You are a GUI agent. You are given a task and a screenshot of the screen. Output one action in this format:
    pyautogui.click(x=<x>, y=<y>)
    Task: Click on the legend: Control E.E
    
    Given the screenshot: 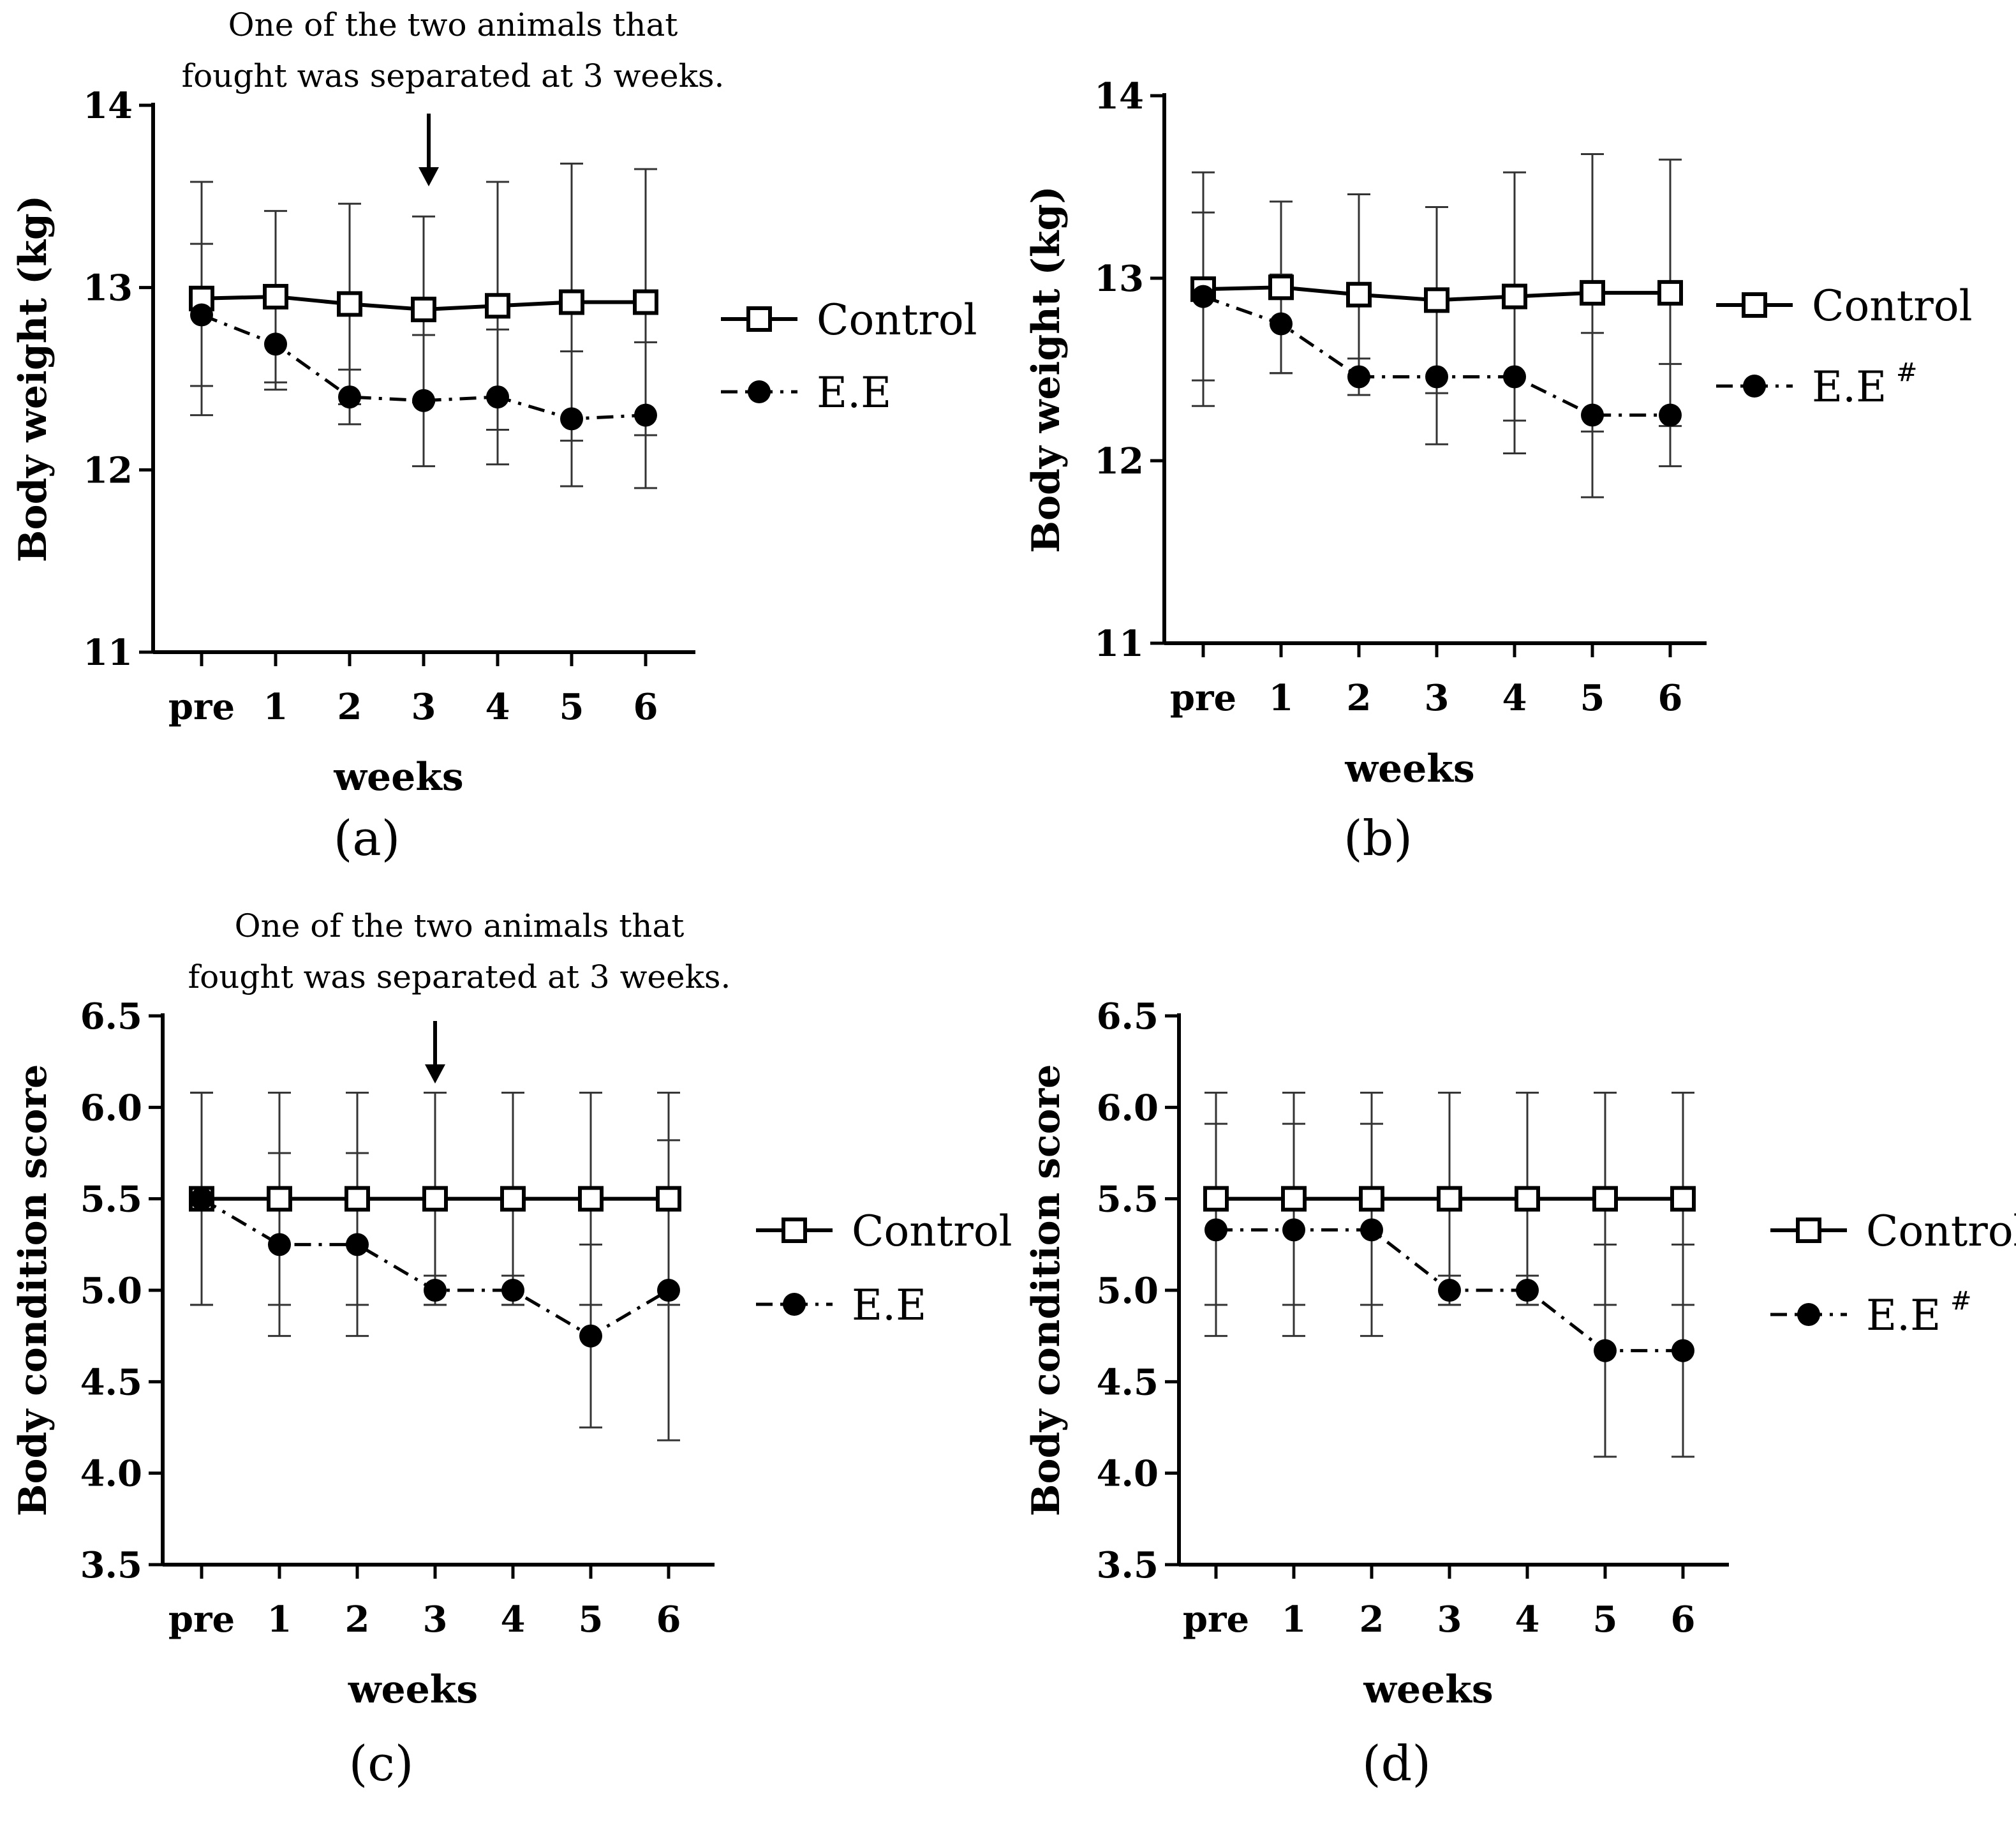 What is the action you would take?
    pyautogui.click(x=849, y=356)
    